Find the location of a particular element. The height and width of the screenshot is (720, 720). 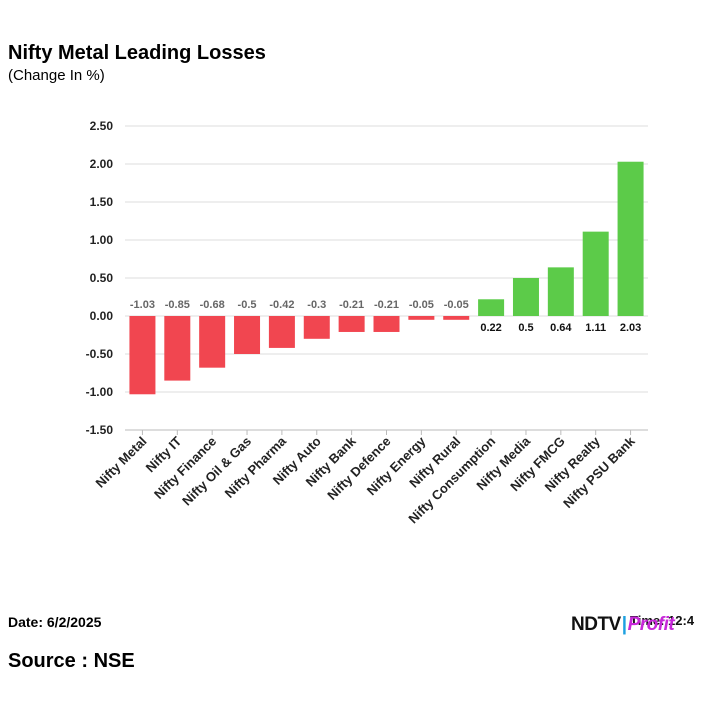

data-label: -0.68 is located at coordinates (212, 305).